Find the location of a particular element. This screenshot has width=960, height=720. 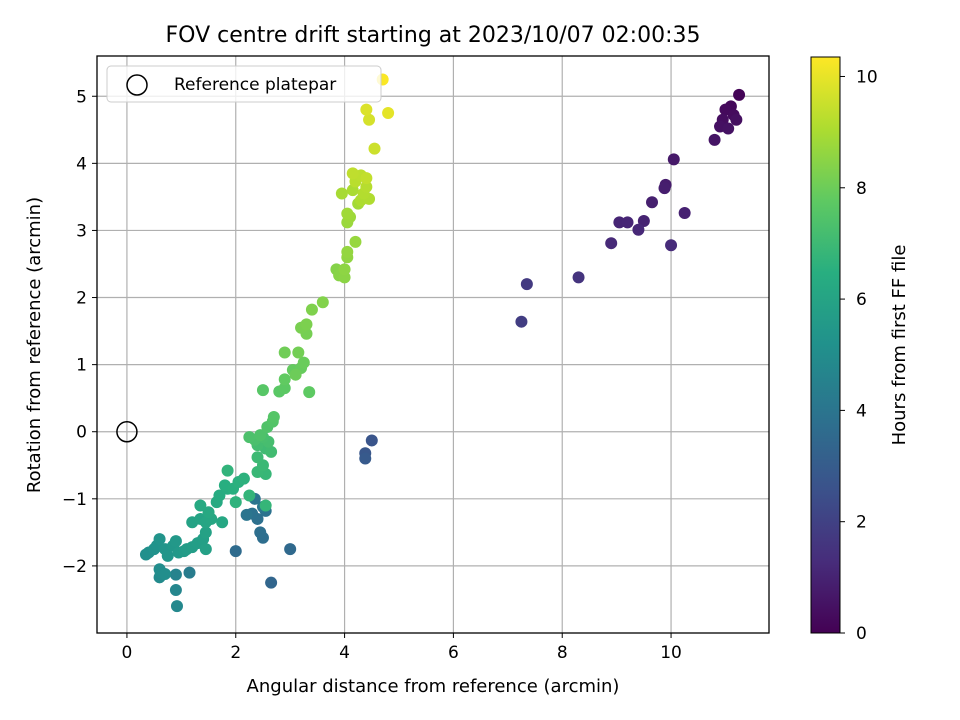

x-tick-label: 6 is located at coordinates (453, 653).